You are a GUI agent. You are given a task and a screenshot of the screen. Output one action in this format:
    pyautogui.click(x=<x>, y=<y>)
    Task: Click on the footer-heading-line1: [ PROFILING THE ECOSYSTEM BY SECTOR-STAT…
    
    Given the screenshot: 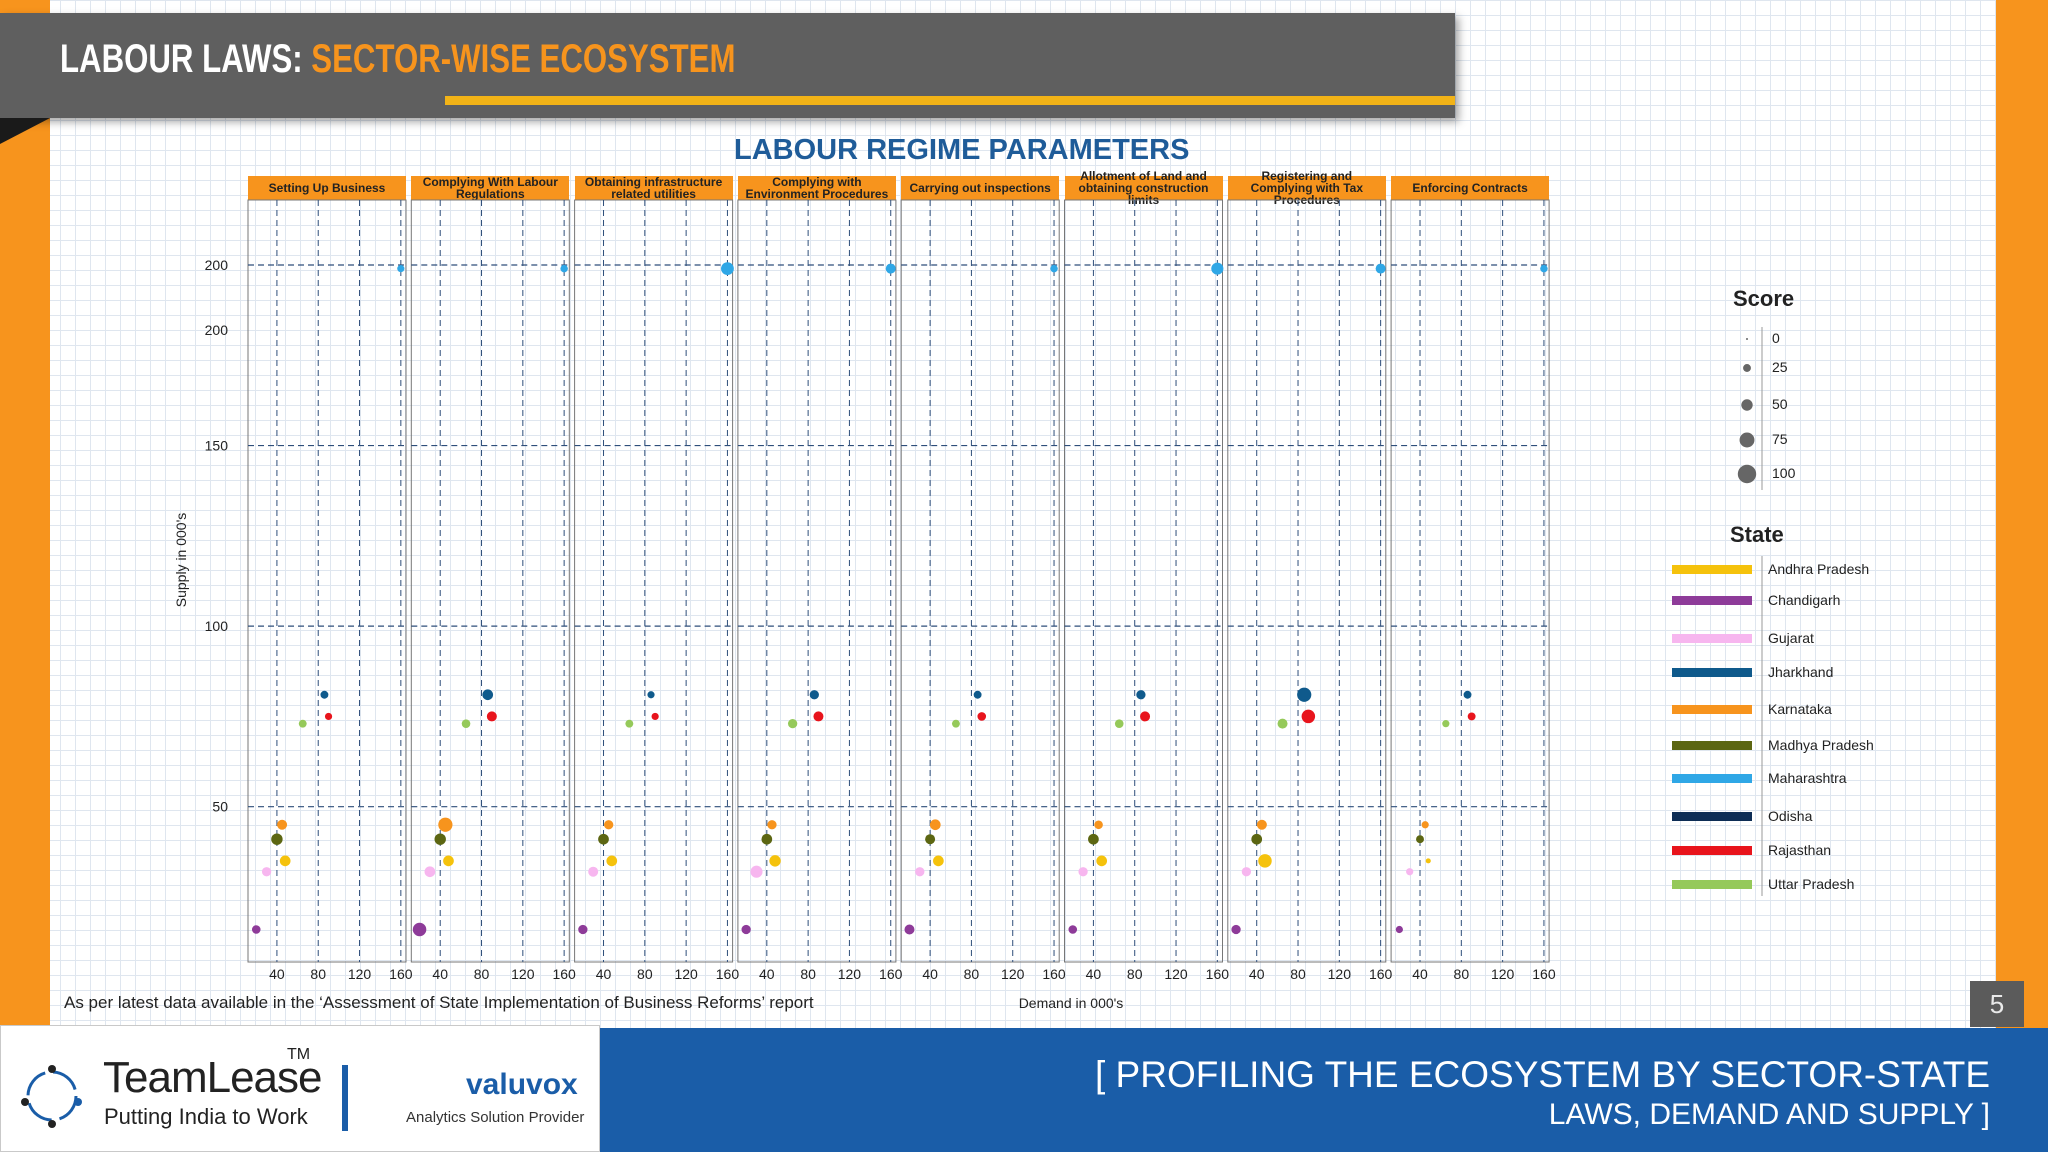 What is the action you would take?
    pyautogui.click(x=1542, y=1074)
    